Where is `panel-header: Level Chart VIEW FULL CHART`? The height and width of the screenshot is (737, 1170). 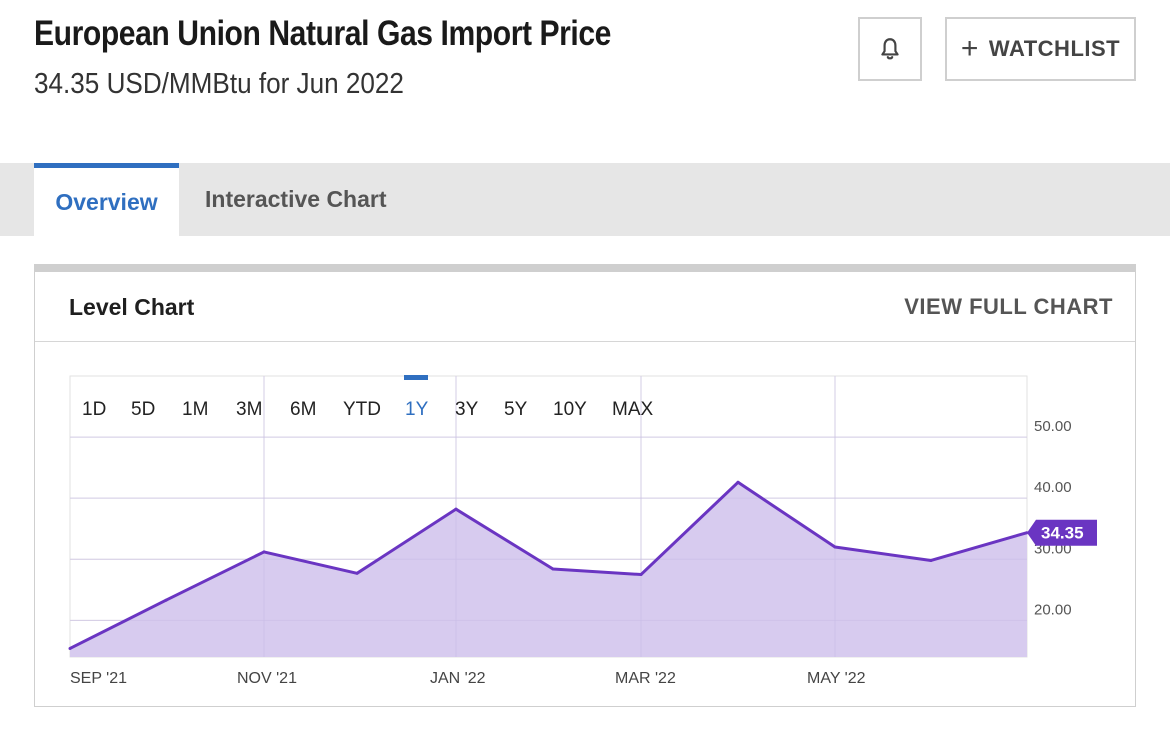 panel-header: Level Chart VIEW FULL CHART is located at coordinates (585, 307).